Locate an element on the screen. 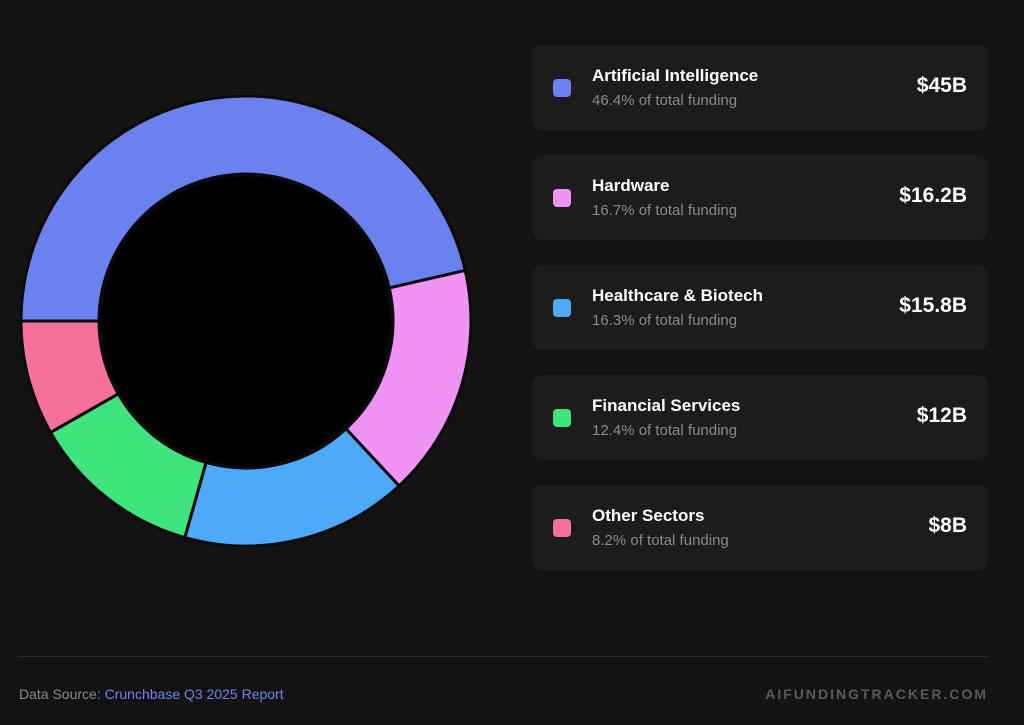 This screenshot has height=725, width=1024. data-source-link: Crunchbase Q3 2025 Report is located at coordinates (194, 694).